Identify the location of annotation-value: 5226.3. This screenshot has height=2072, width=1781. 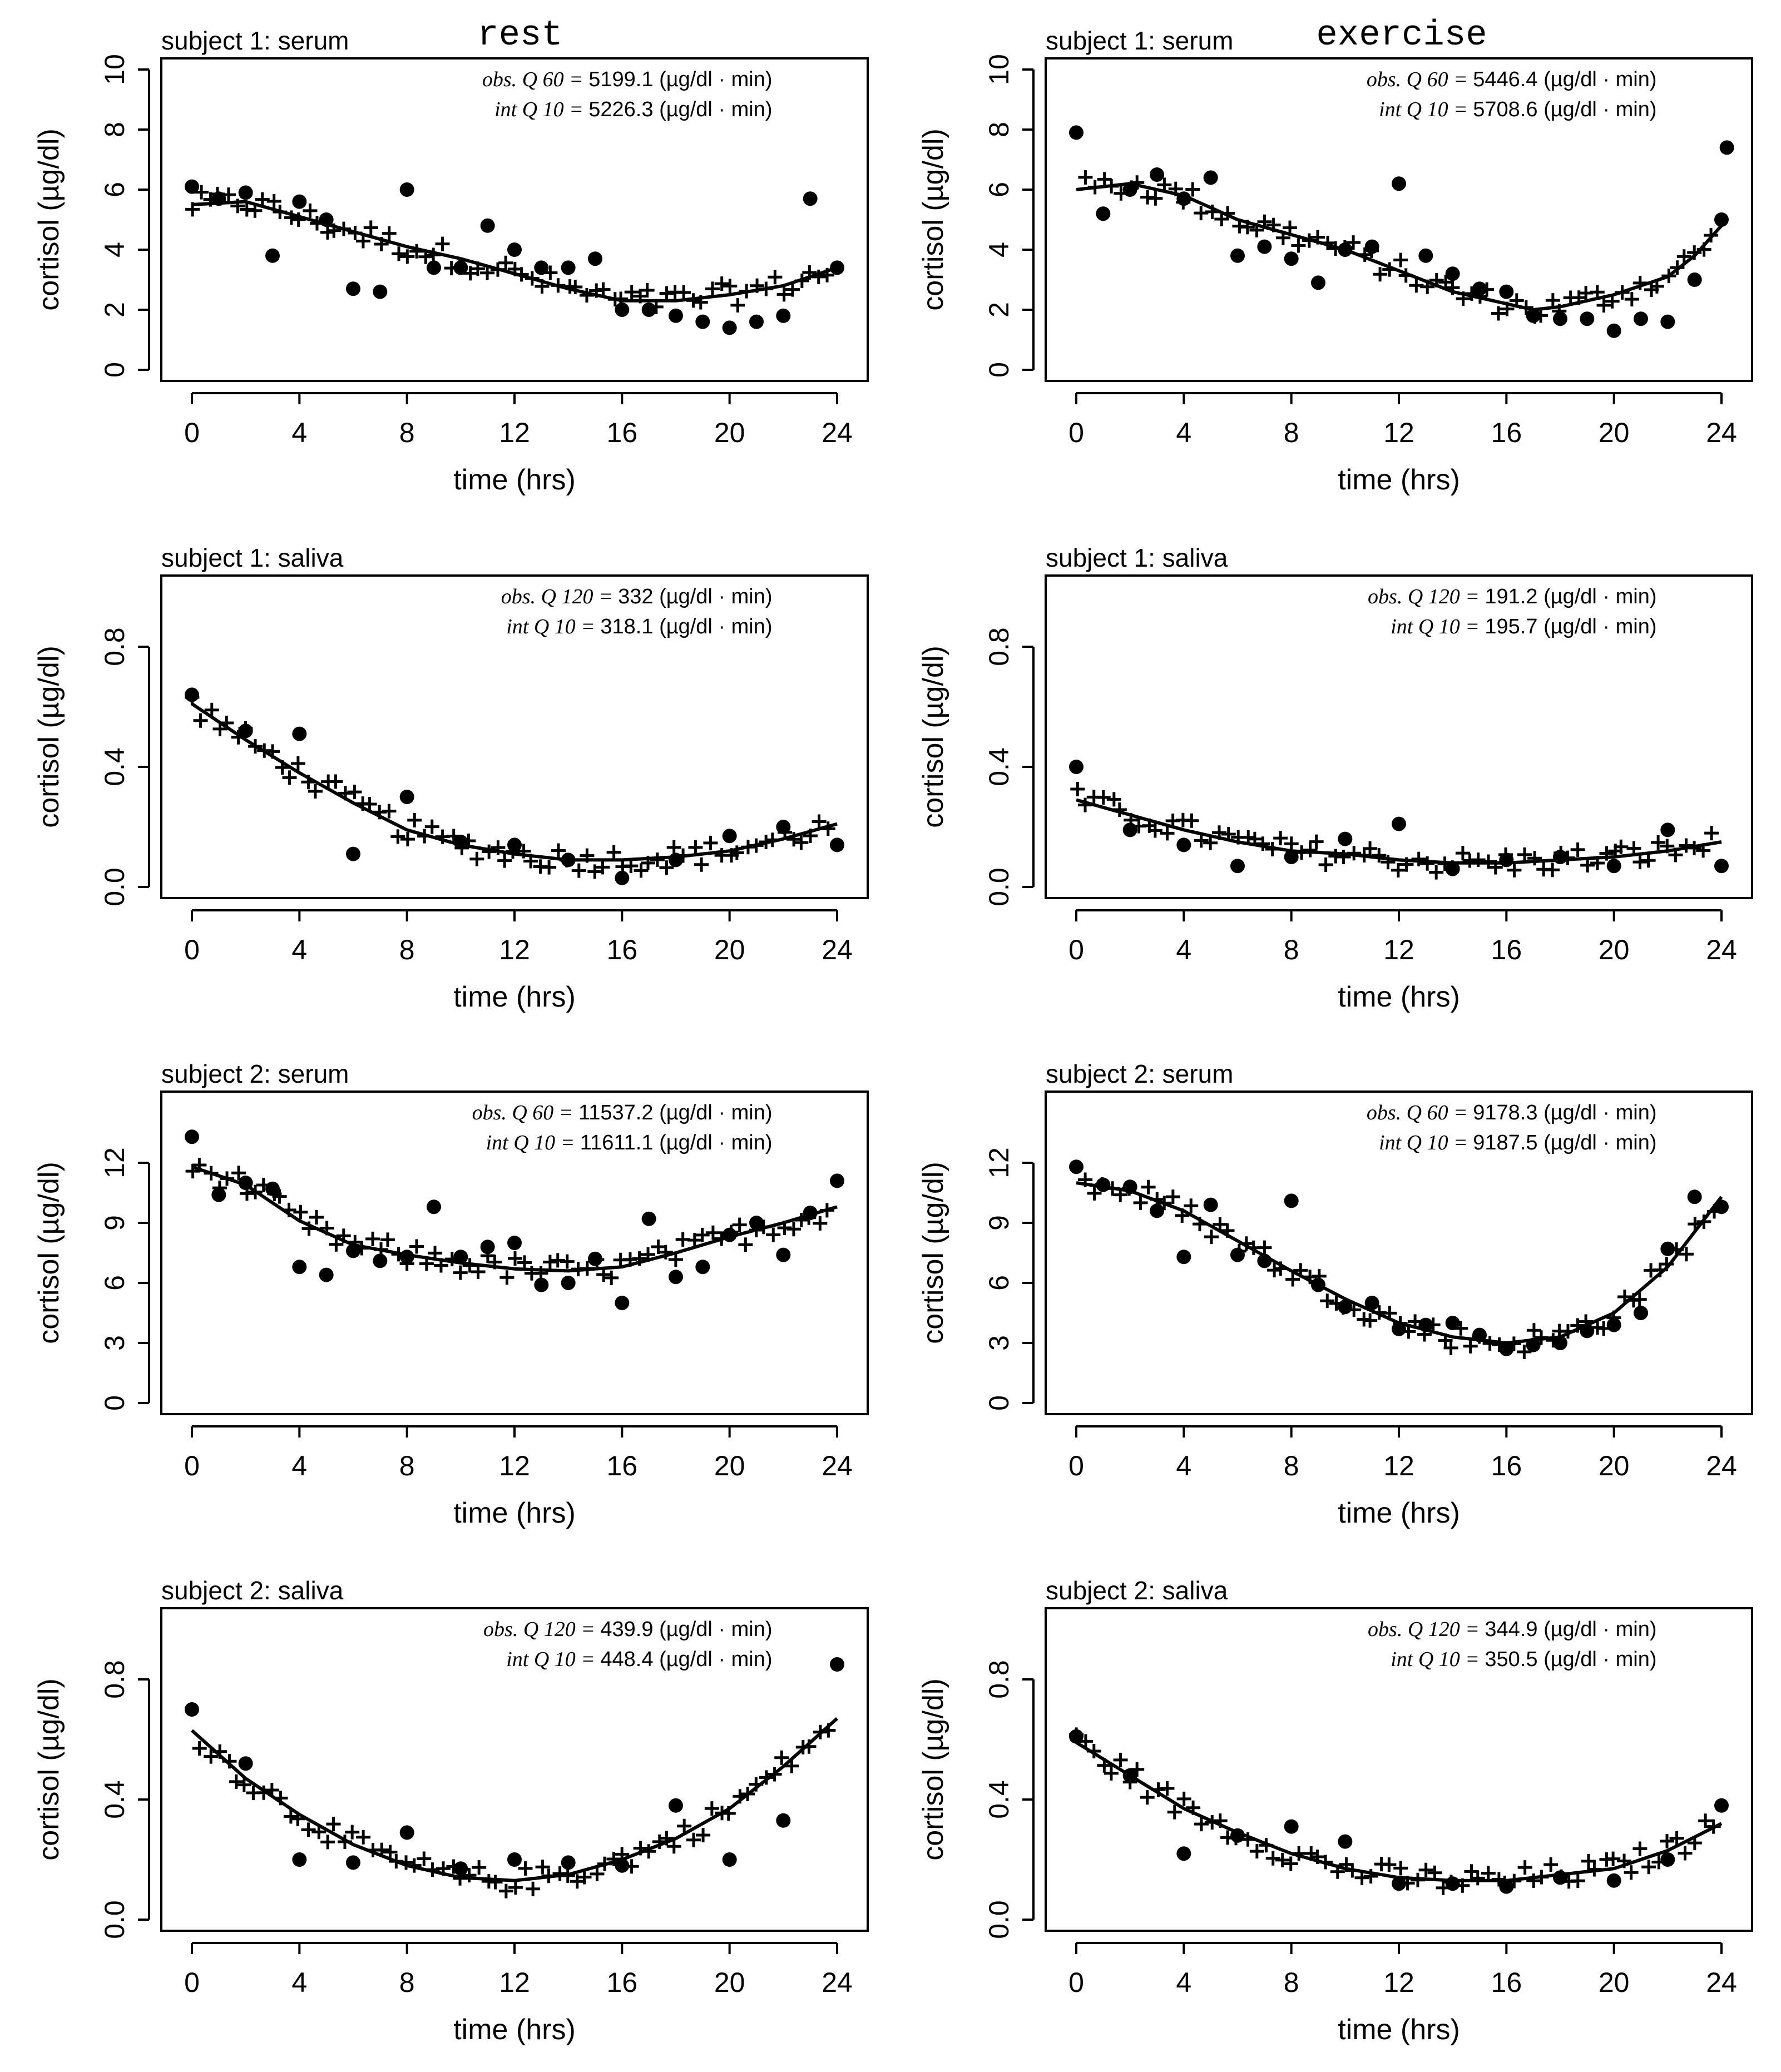
(623, 110).